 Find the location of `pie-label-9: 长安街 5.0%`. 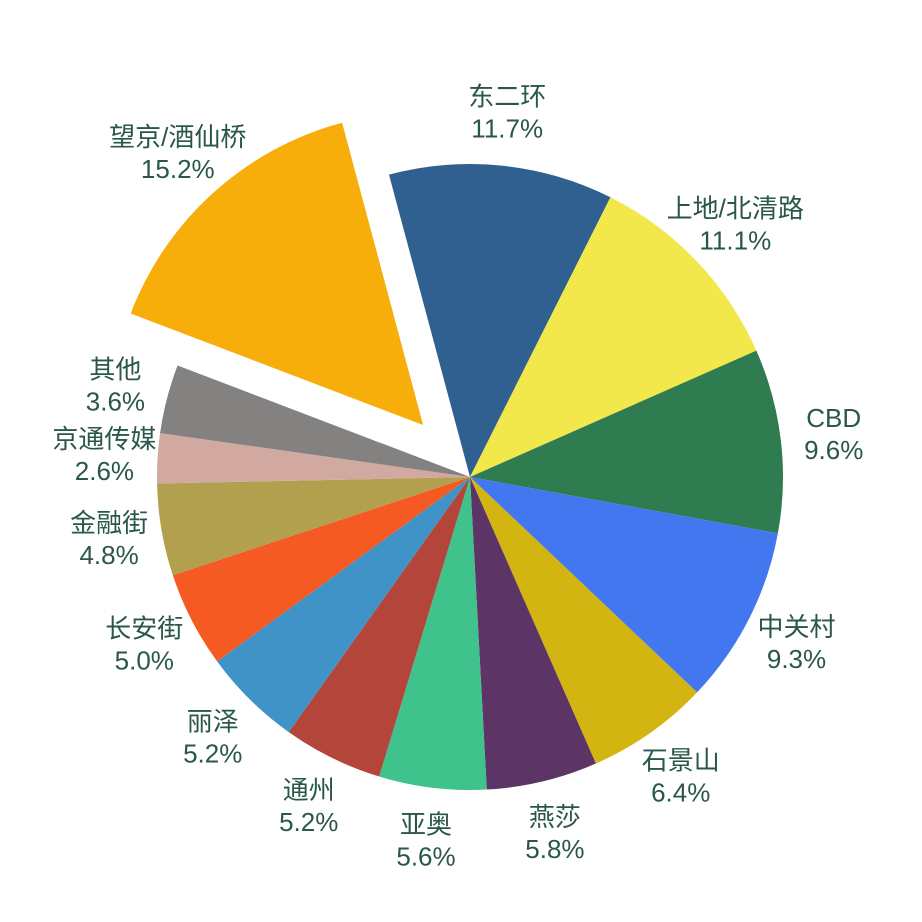

pie-label-9: 长安街 5.0% is located at coordinates (144, 644).